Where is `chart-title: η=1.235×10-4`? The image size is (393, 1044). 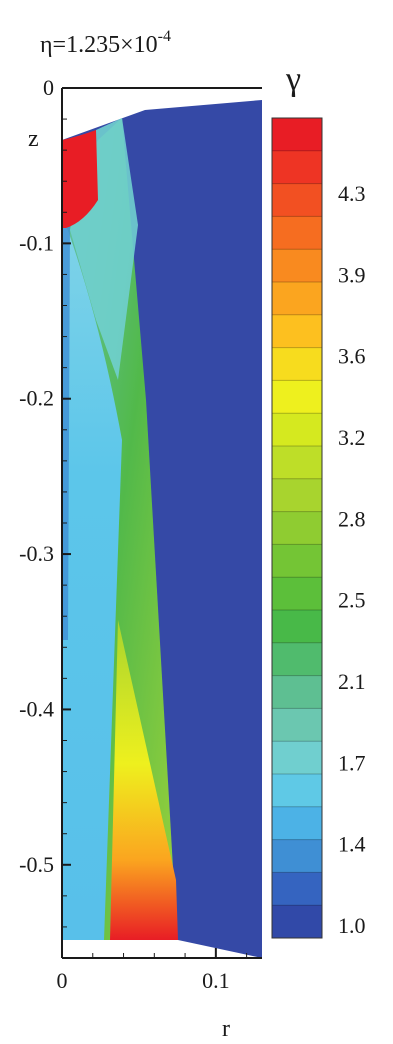 chart-title: η=1.235×10-4 is located at coordinates (105, 43).